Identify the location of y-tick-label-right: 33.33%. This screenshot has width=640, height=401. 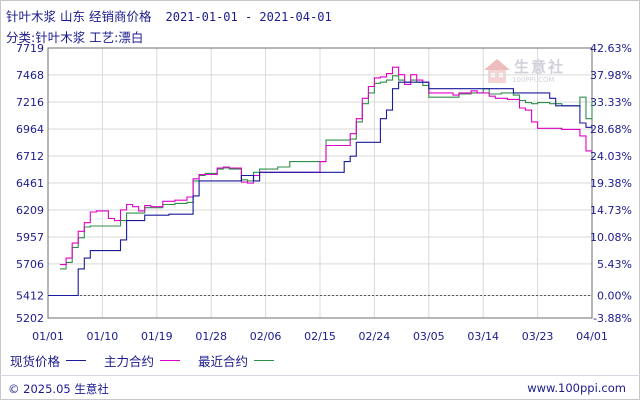
(611, 102).